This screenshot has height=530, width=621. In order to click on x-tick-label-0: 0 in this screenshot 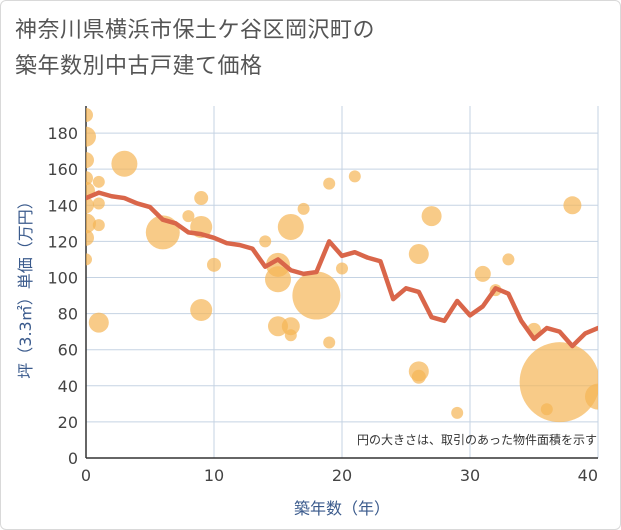, I will do `click(86, 475)`.